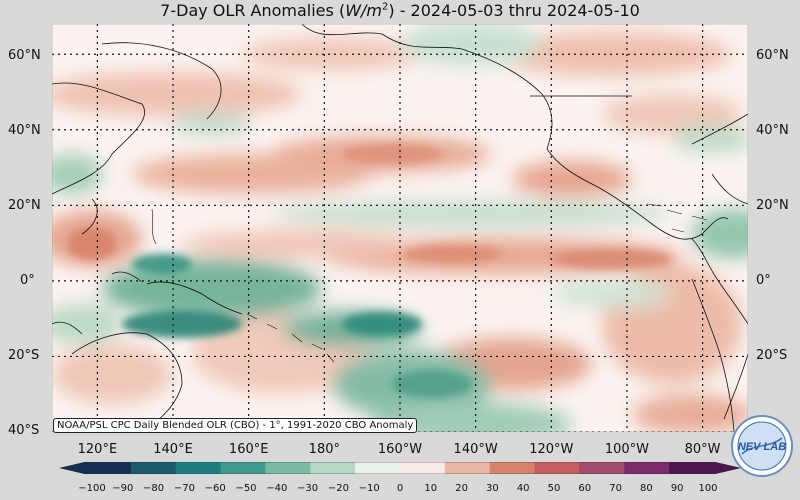  What do you see at coordinates (184, 488) in the screenshot?
I see `colorbar-tick-label: −70` at bounding box center [184, 488].